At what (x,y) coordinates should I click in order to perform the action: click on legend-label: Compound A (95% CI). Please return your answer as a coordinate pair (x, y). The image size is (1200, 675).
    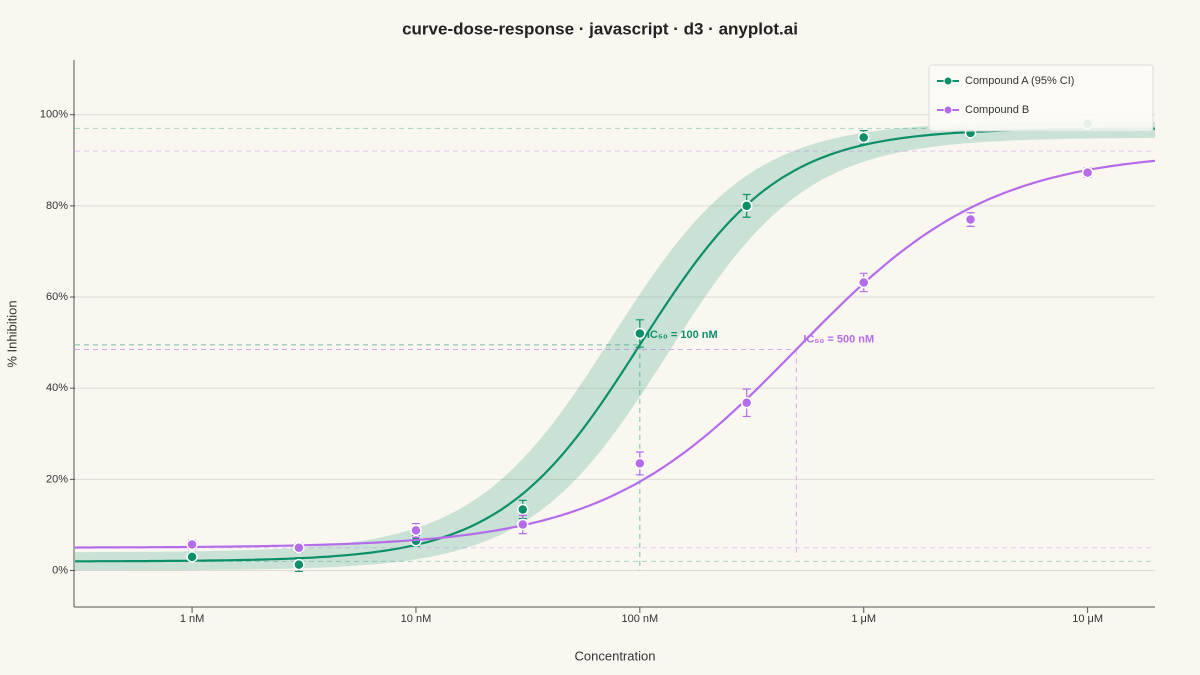
    Looking at the image, I should click on (1019, 81).